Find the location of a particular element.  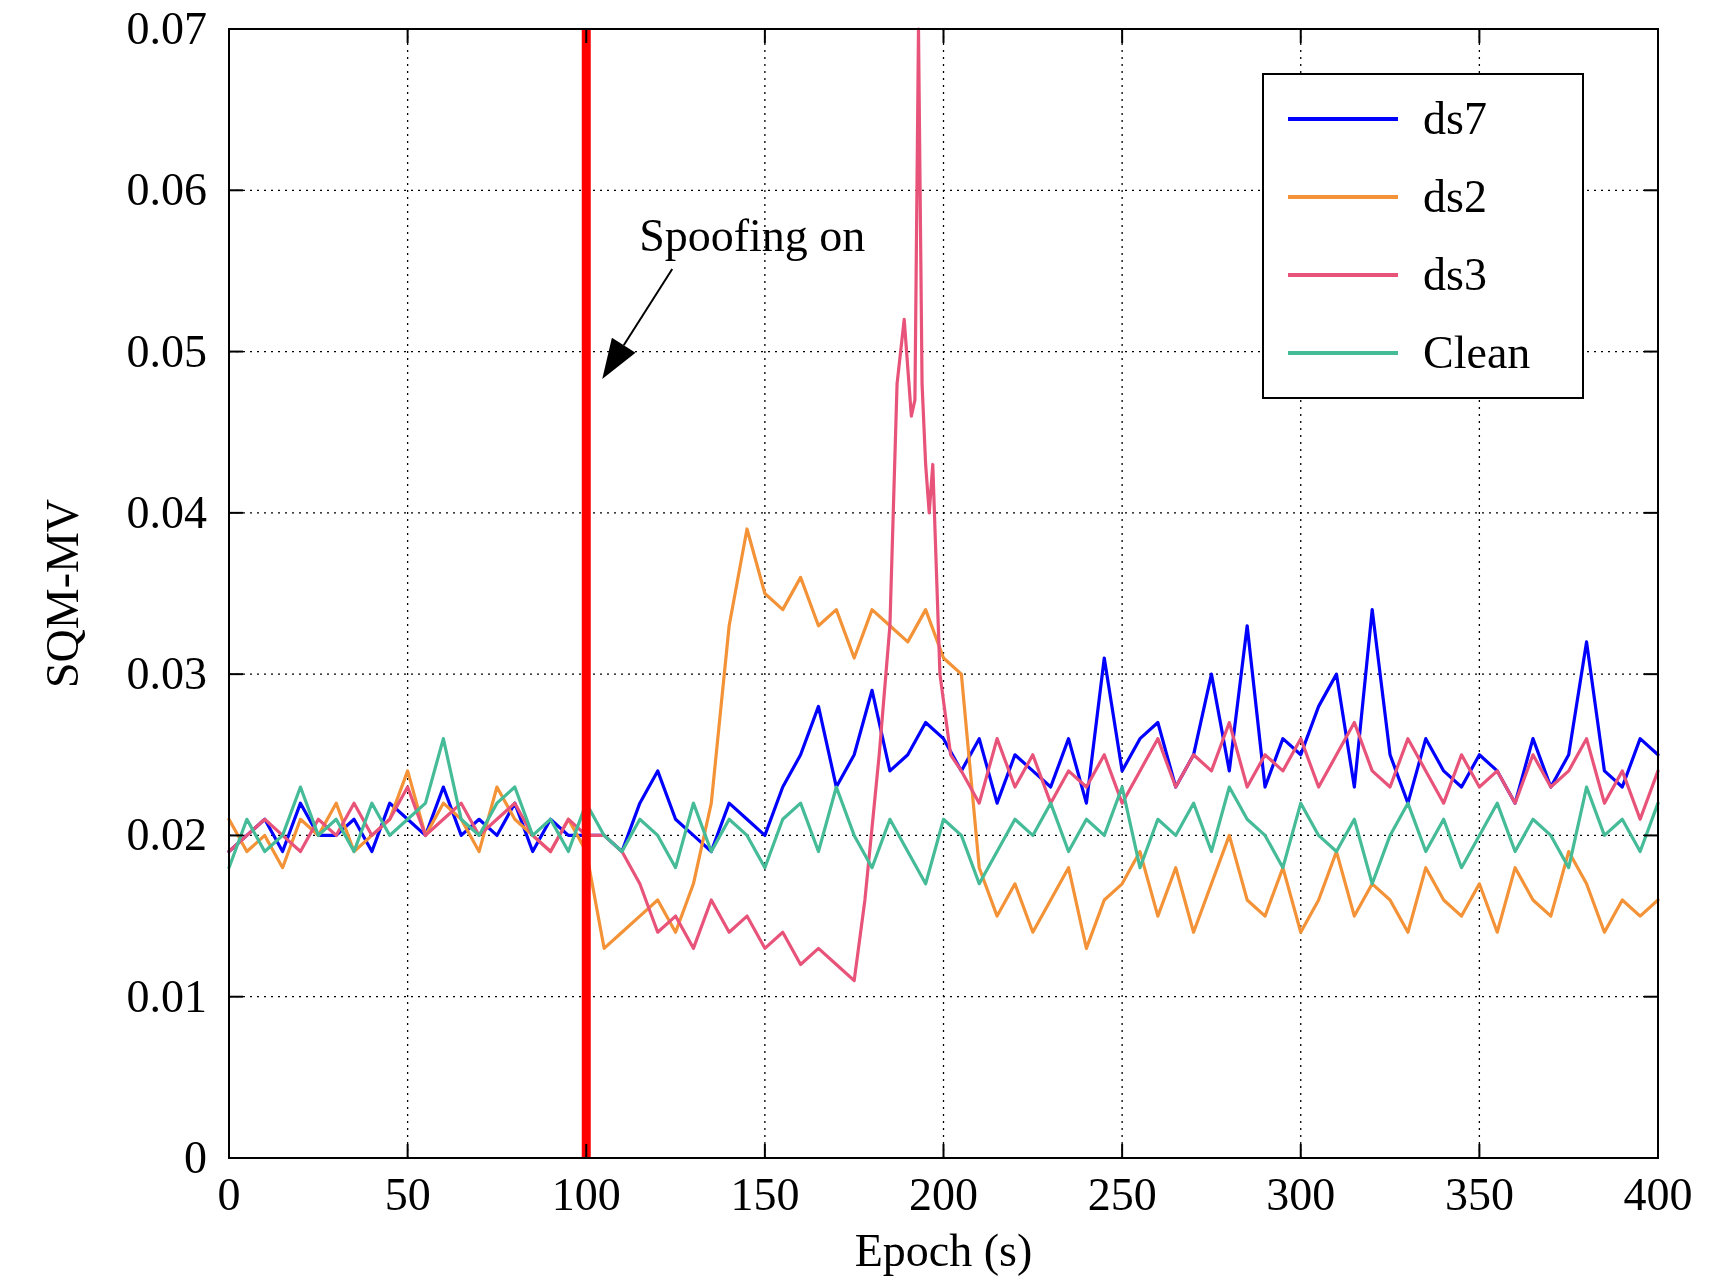

x-tick-label: 100 is located at coordinates (586, 1194).